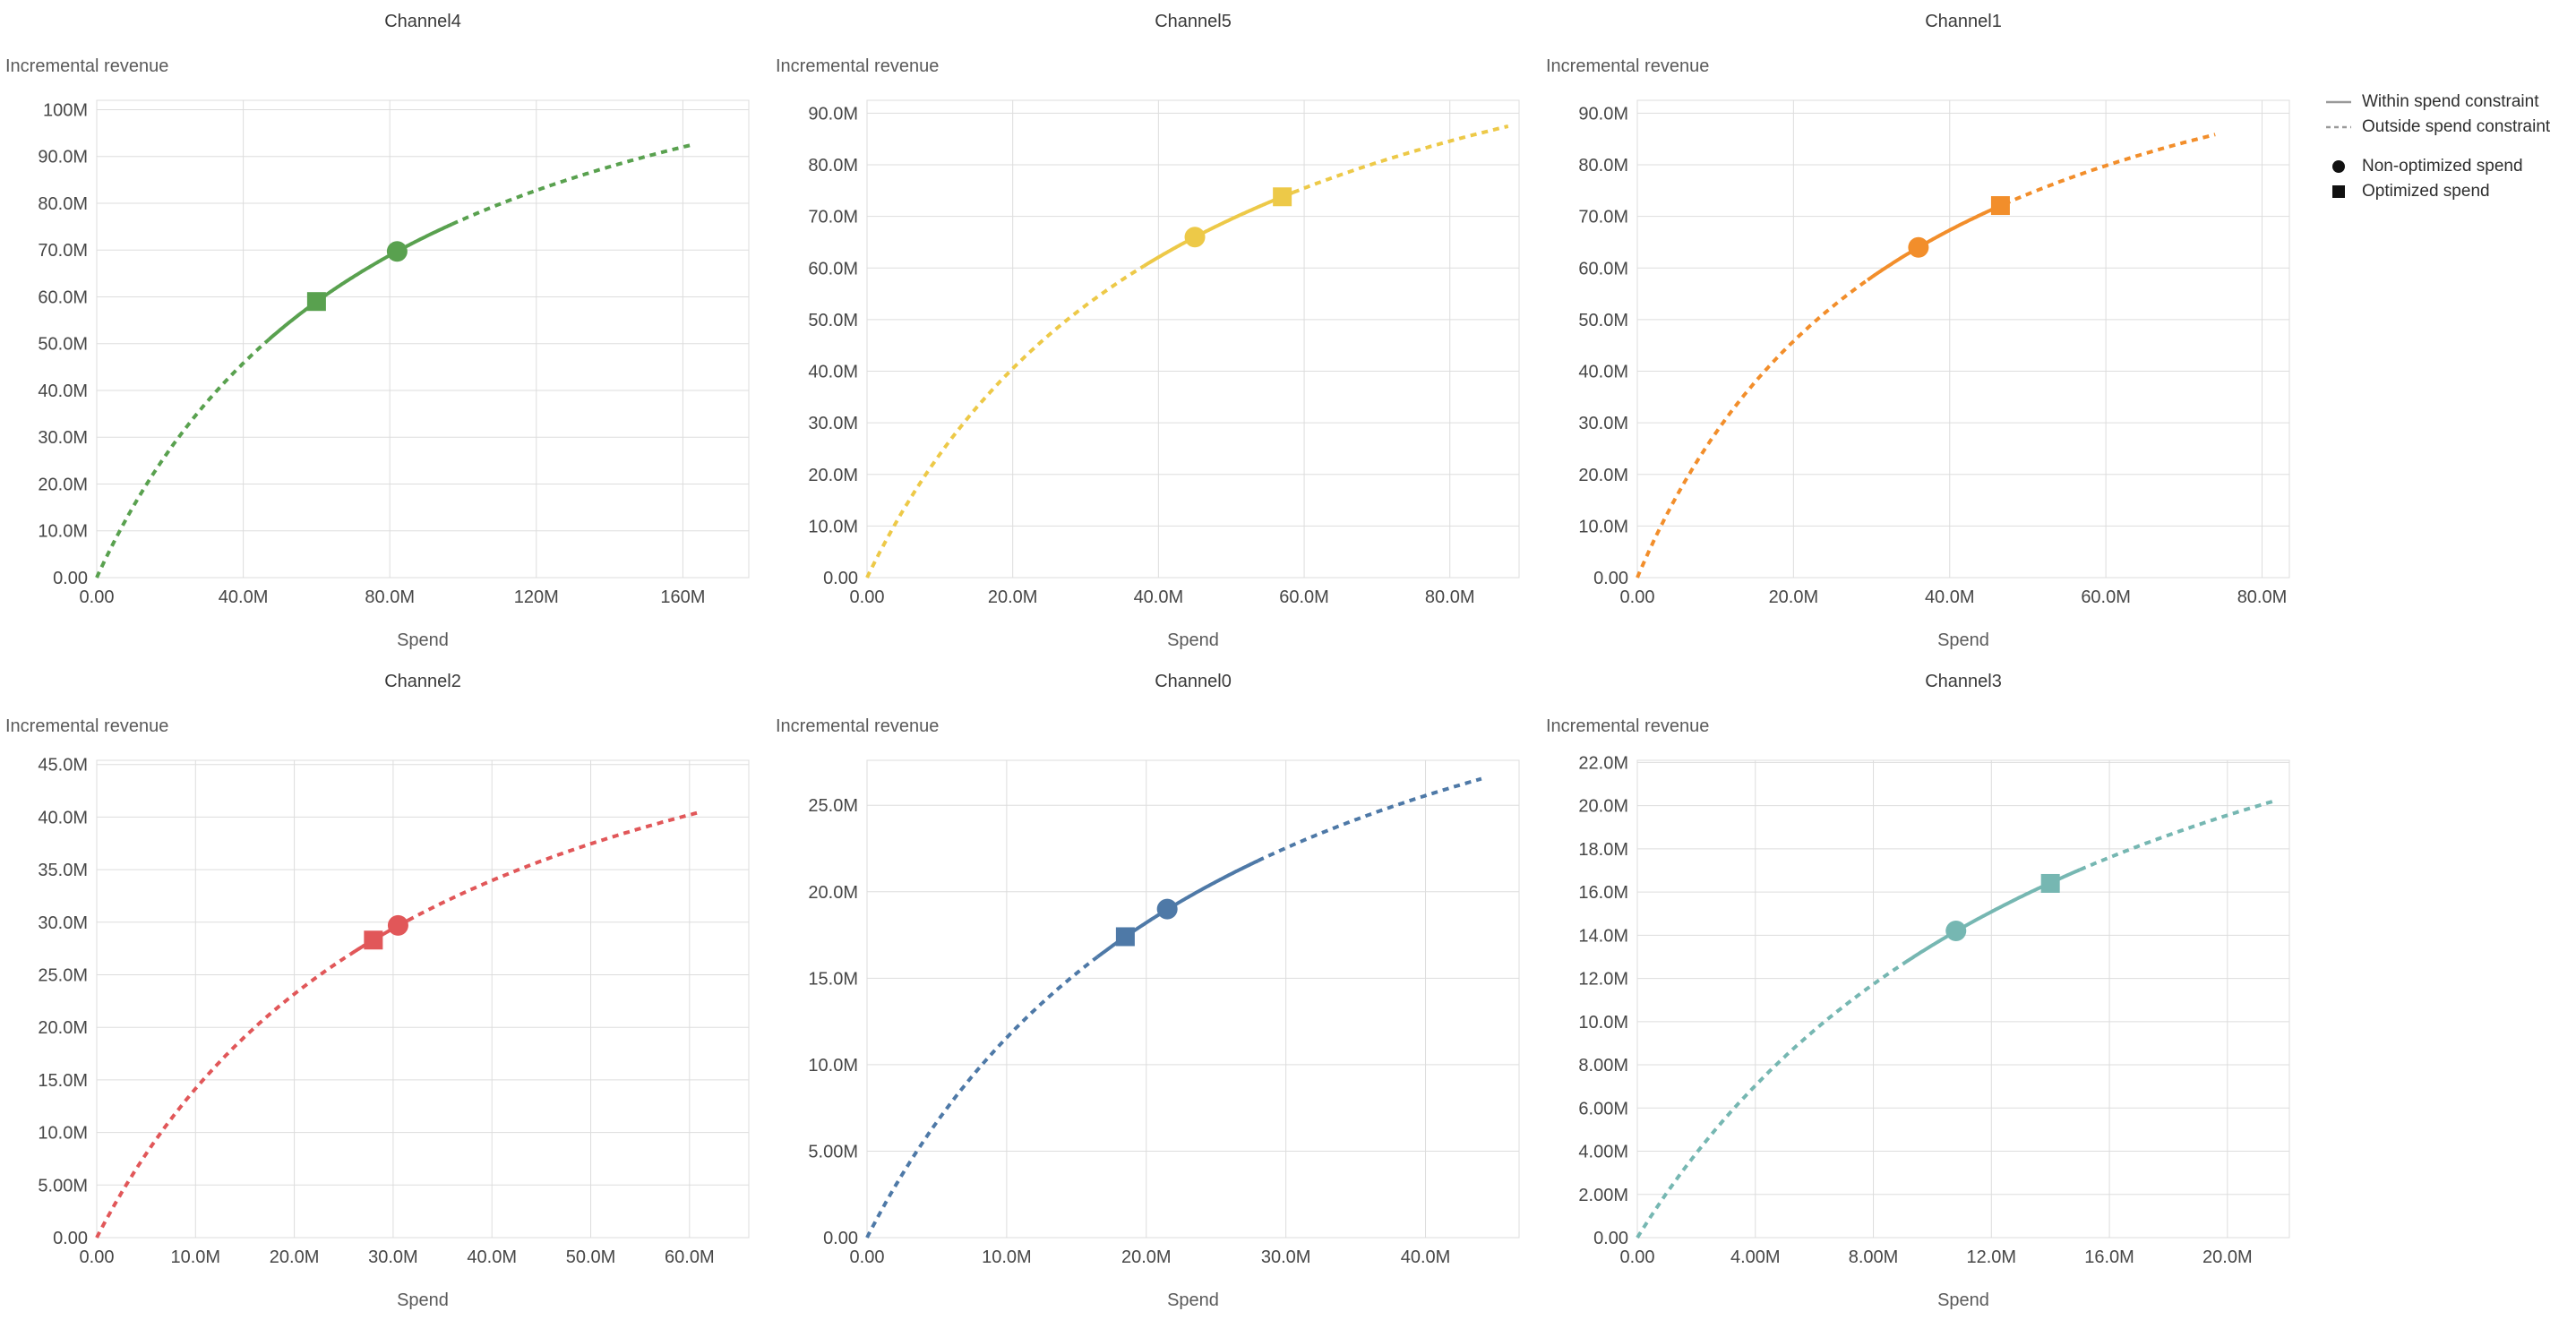 The width and height of the screenshot is (2576, 1320). I want to click on legend-item-outside-constraint: Outside spend constraint, so click(2449, 127).